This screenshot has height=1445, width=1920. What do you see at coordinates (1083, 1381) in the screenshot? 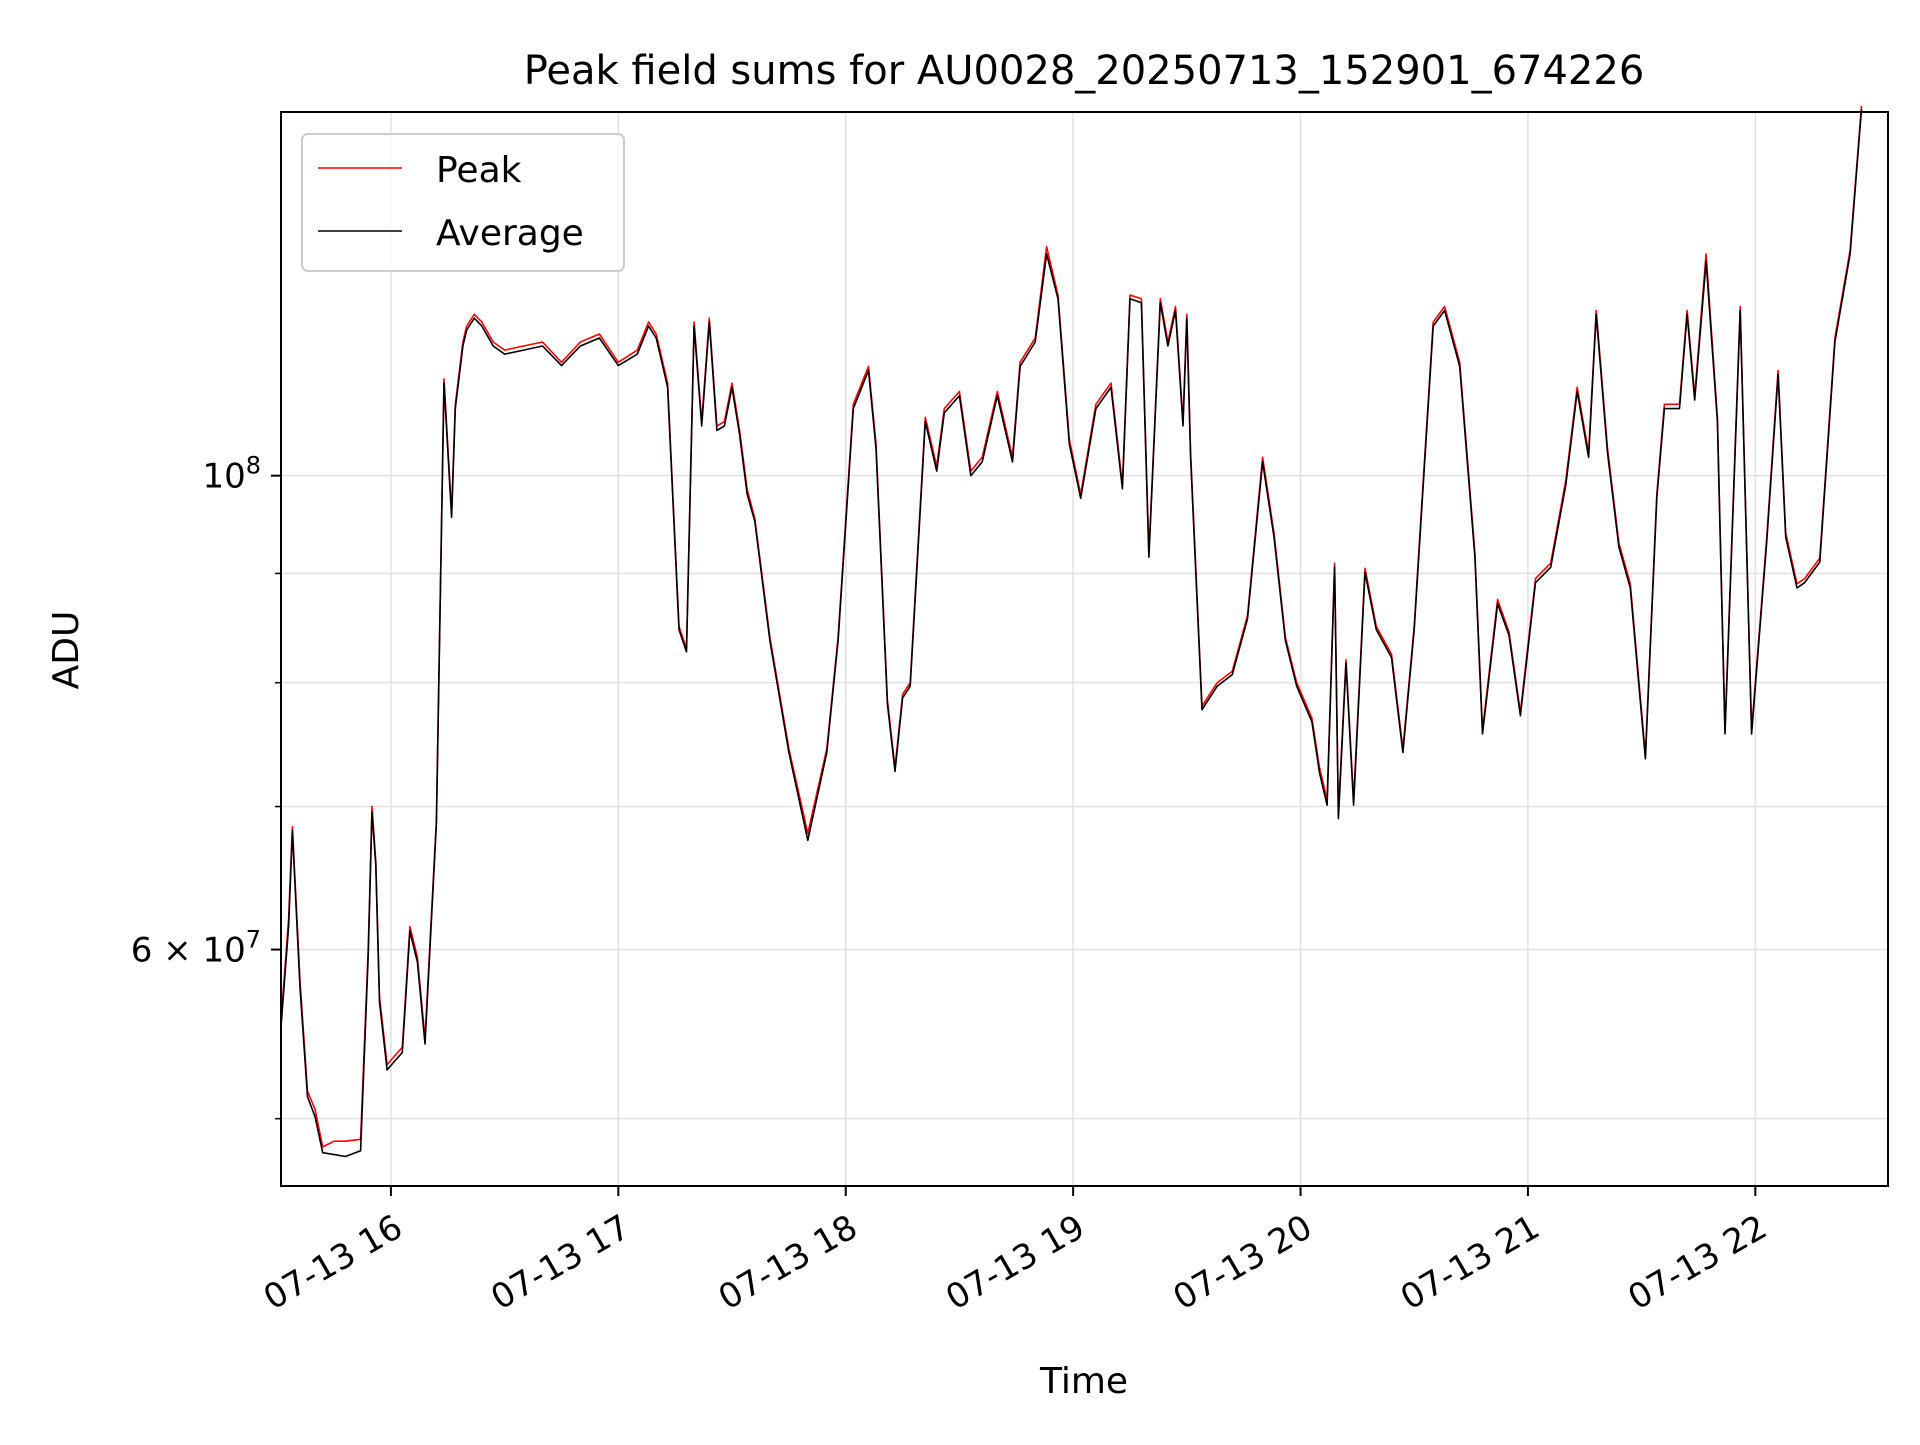
I see `x-axis-label: Time` at bounding box center [1083, 1381].